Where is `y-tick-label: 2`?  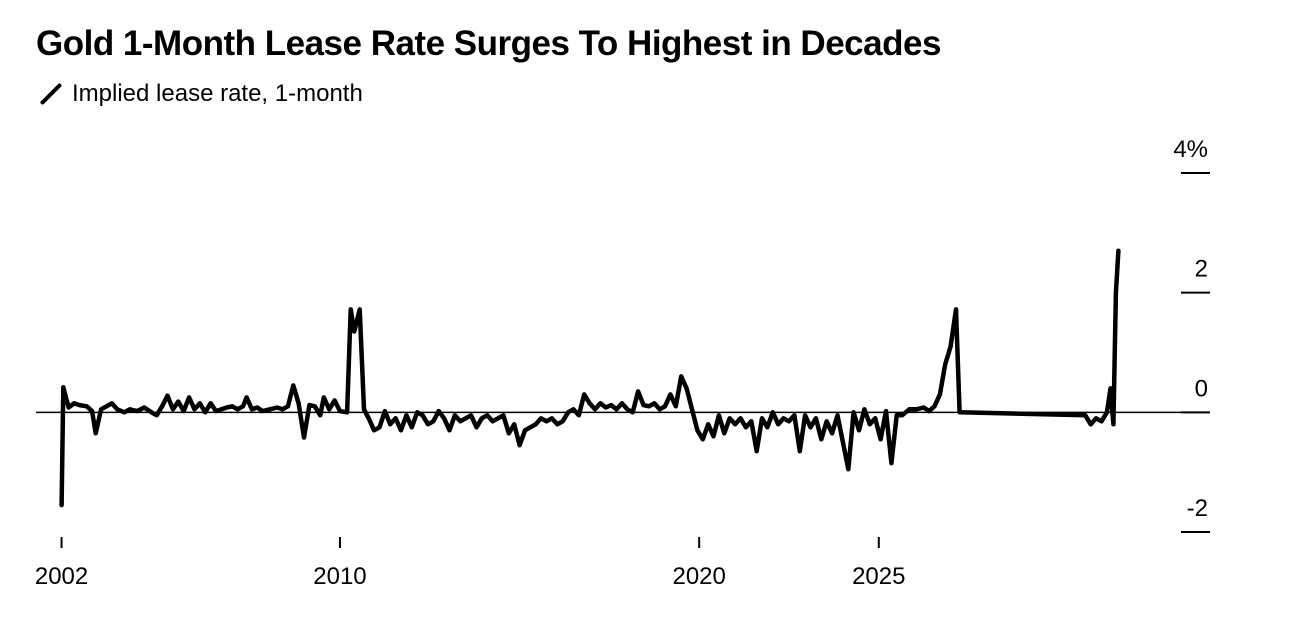 y-tick-label: 2 is located at coordinates (1201, 269).